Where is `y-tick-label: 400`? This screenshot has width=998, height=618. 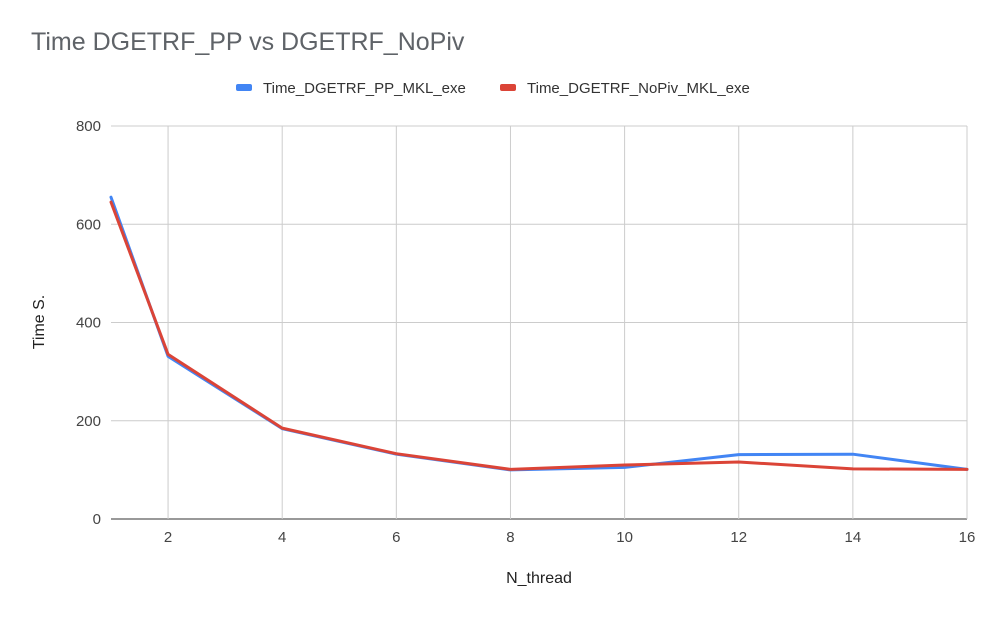
y-tick-label: 400 is located at coordinates (88, 323).